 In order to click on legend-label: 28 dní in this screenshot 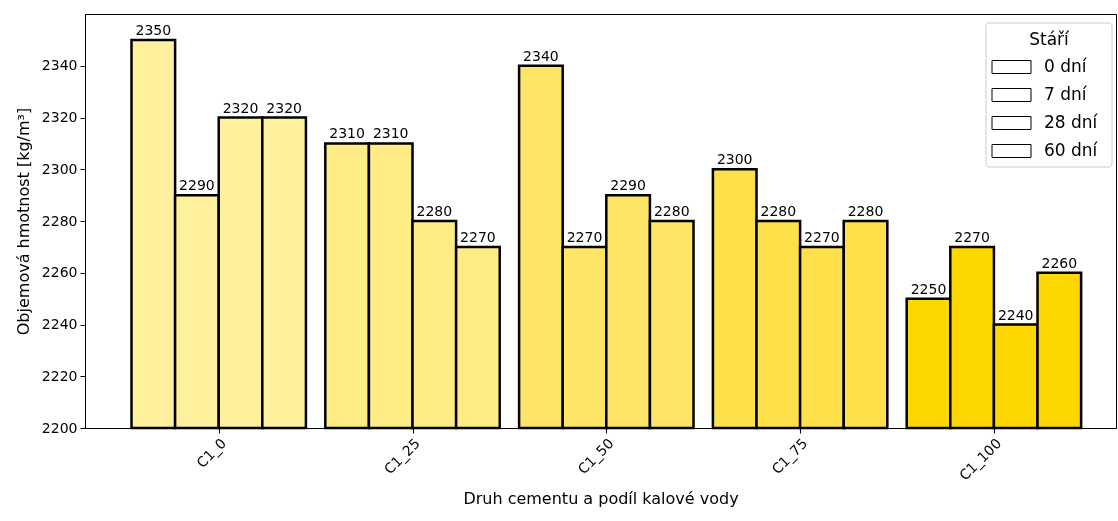, I will do `click(1071, 122)`.